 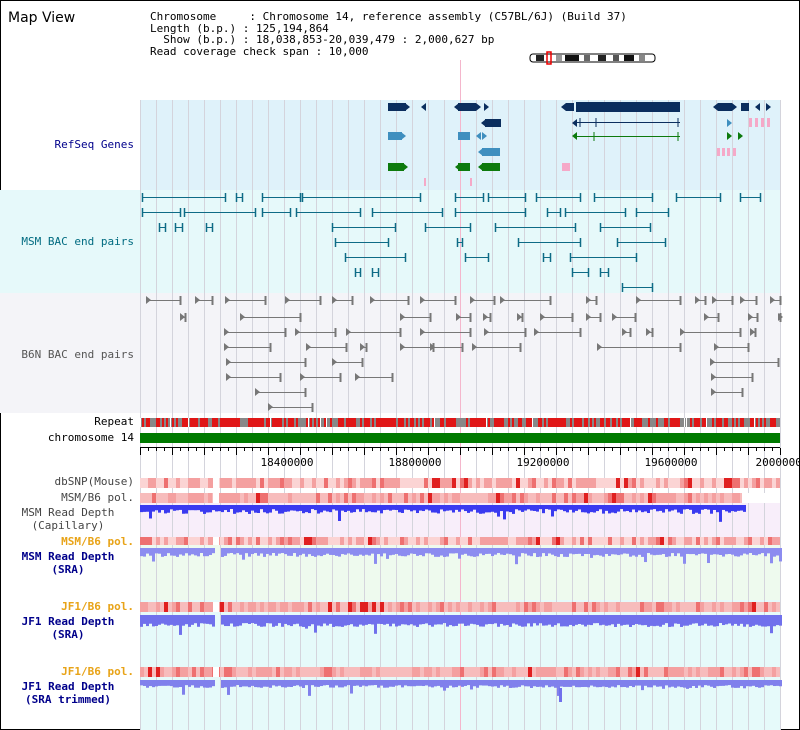 I want to click on label-line: MSM Read Depth, so click(x=68, y=556).